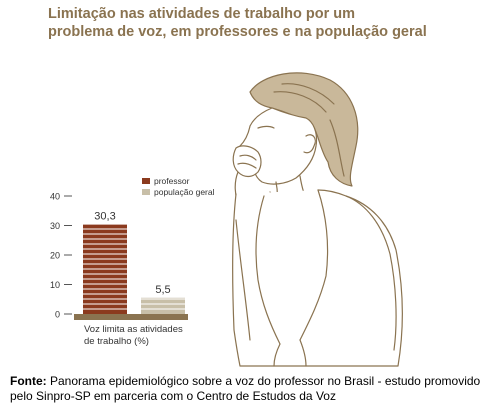 This screenshot has height=418, width=490. What do you see at coordinates (184, 192) in the screenshot?
I see `legend-label-populacao-geral: população geral` at bounding box center [184, 192].